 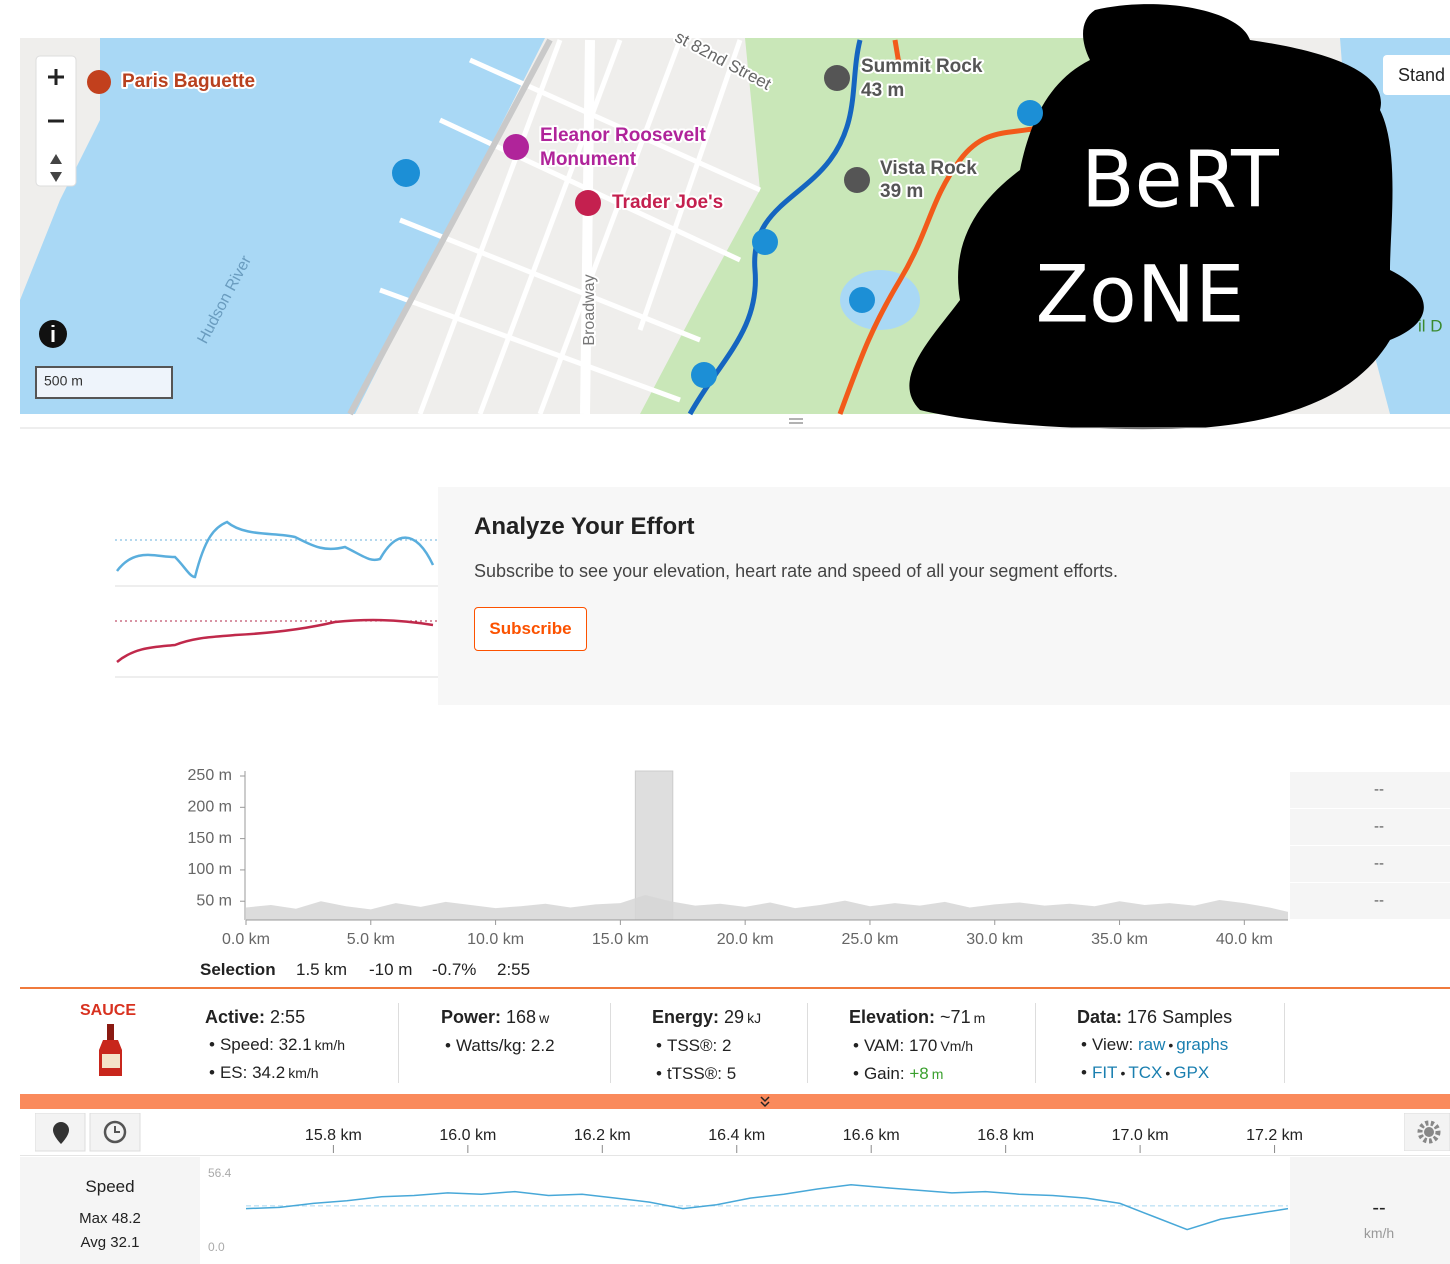 What do you see at coordinates (1119, 939) in the screenshot?
I see `x-tick-label: 35.0 km` at bounding box center [1119, 939].